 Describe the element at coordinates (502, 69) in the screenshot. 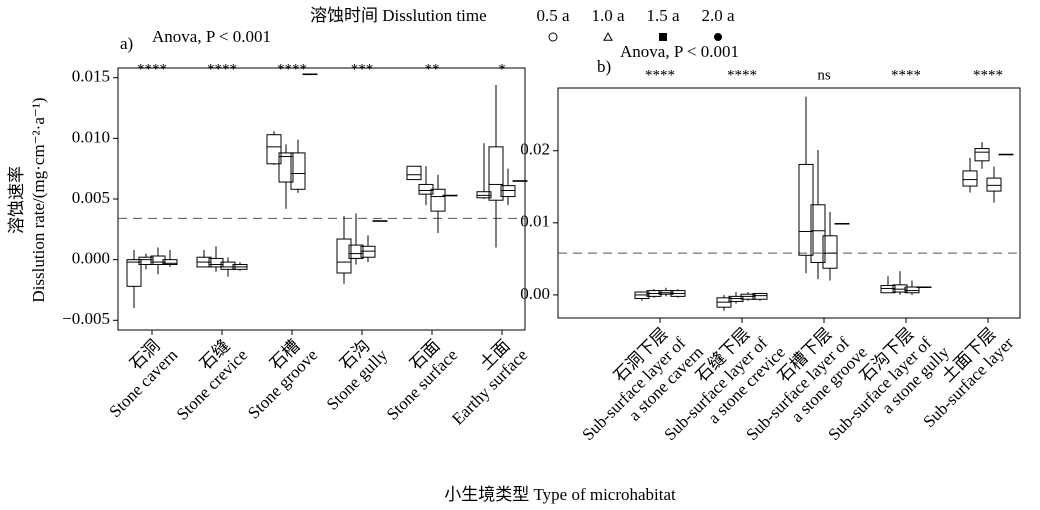

I see `significance-label: *` at that location.